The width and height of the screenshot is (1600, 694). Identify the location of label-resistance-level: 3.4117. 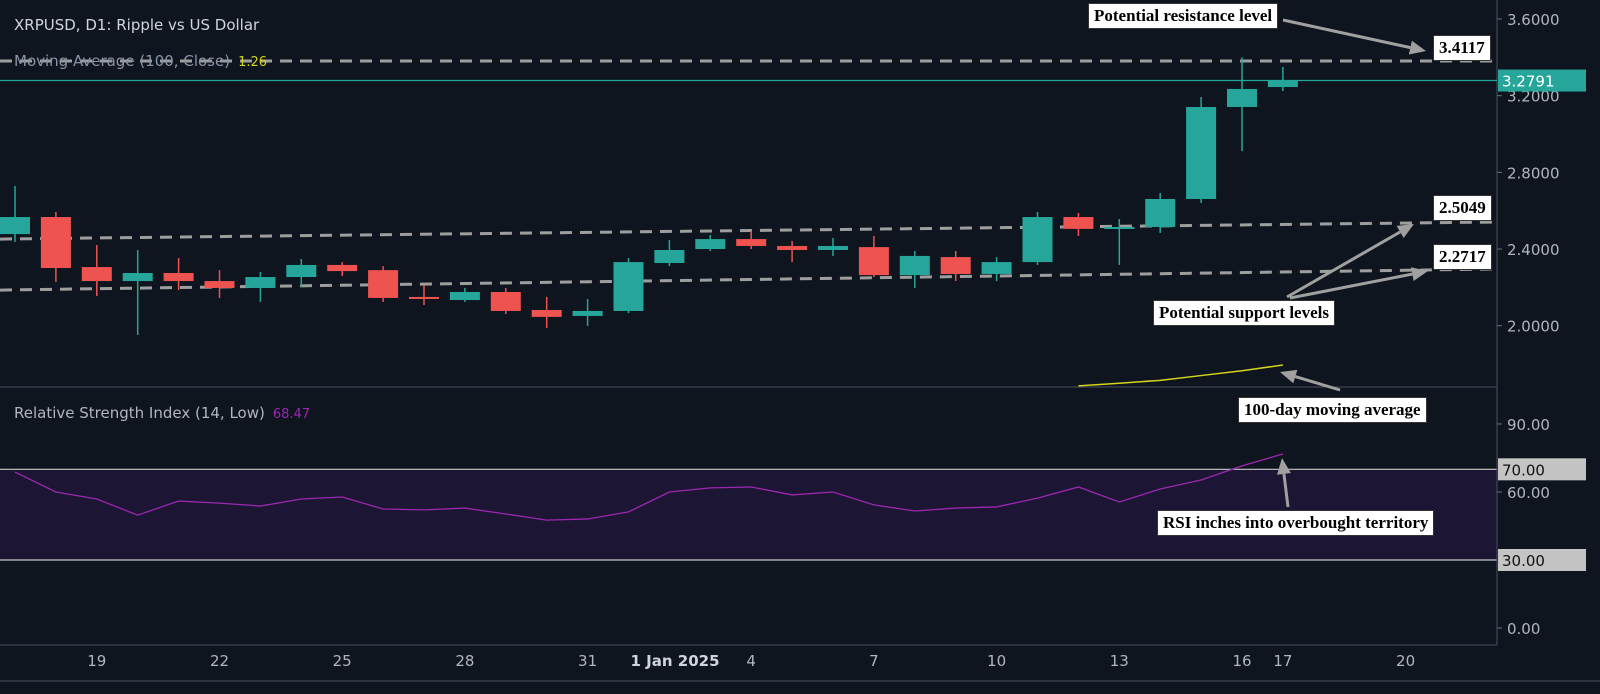
(1462, 48).